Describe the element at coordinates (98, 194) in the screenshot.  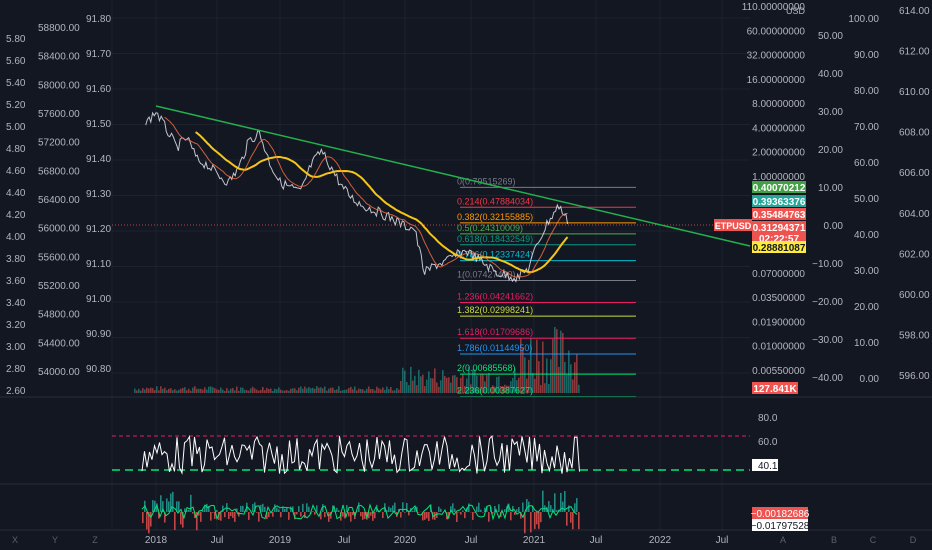
I see `left-axis-c-label: 91.30` at that location.